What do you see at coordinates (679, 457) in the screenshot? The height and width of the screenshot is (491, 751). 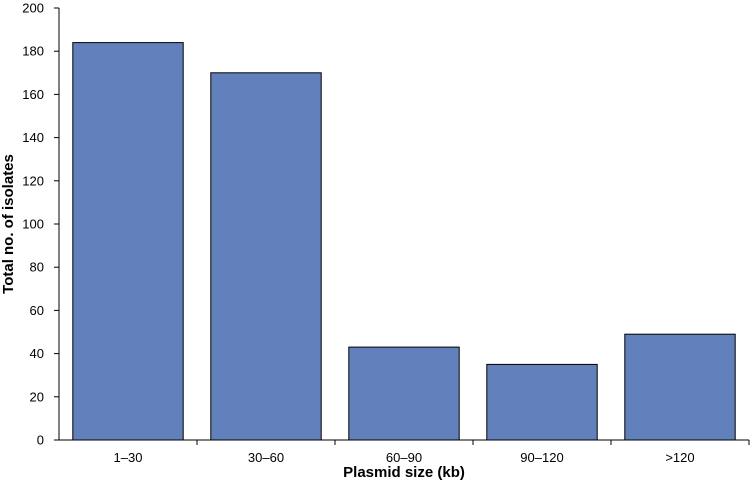 I see `x-tick-label: >120` at bounding box center [679, 457].